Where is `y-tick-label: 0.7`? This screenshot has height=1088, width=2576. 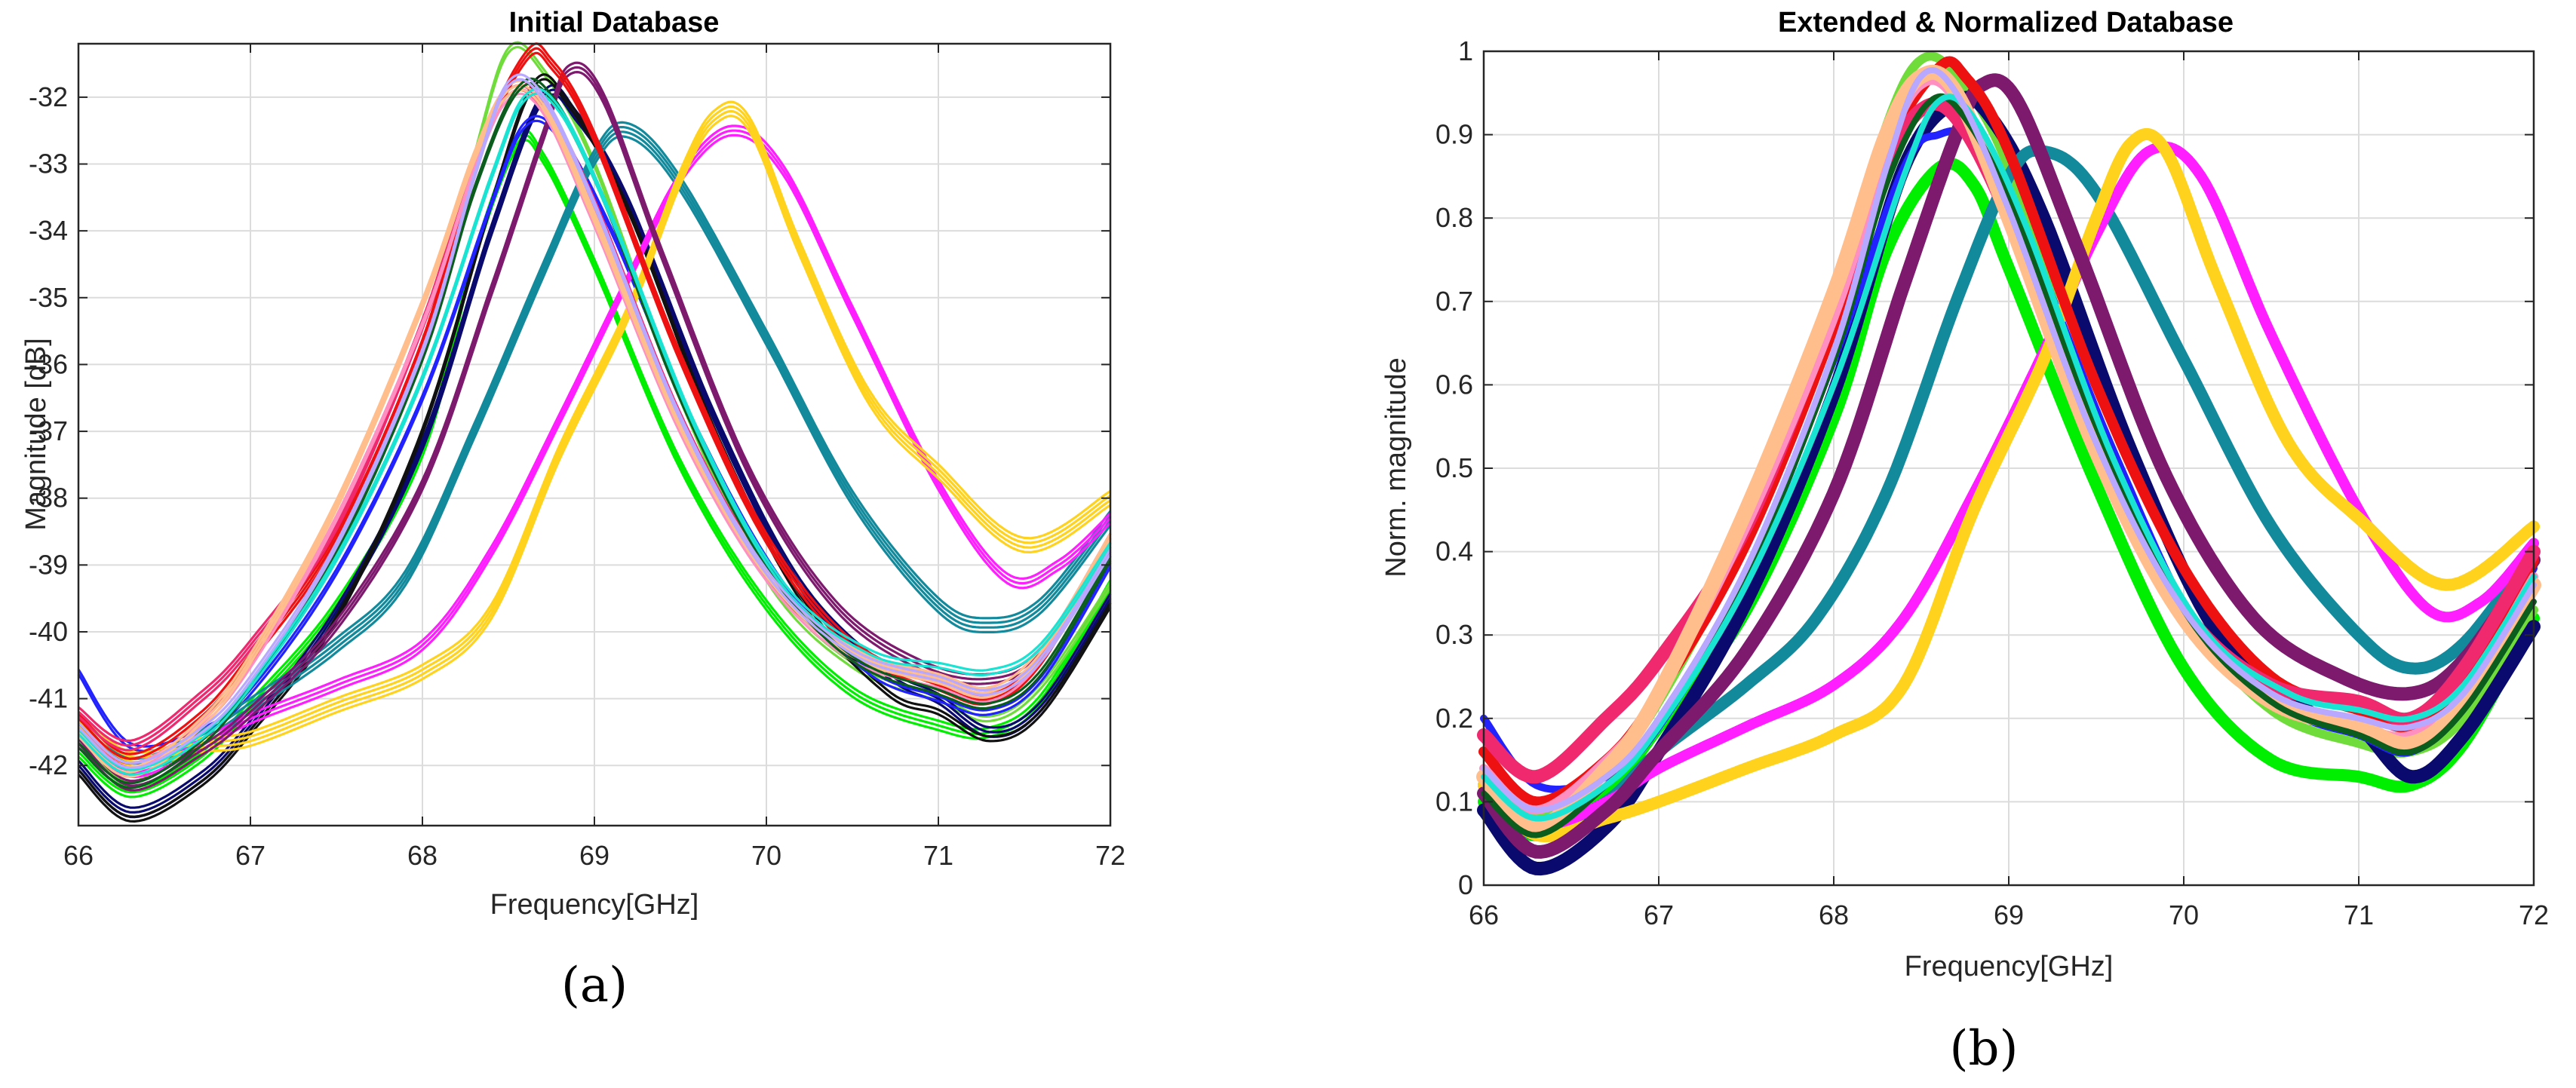
y-tick-label: 0.7 is located at coordinates (1454, 301).